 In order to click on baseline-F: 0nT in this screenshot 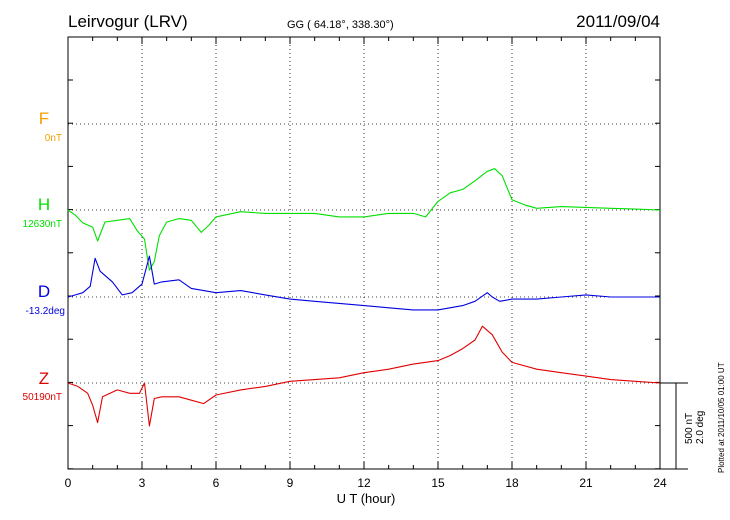, I will do `click(53, 138)`.